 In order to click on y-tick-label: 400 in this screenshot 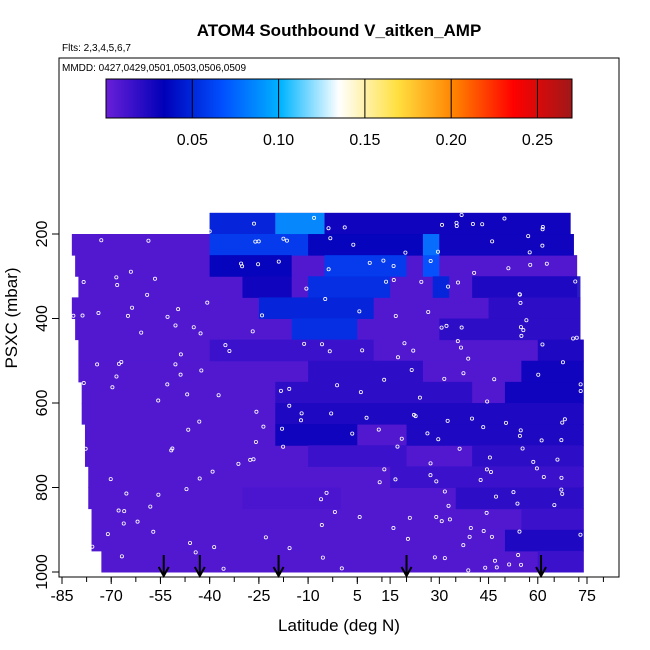, I will do `click(42, 318)`.